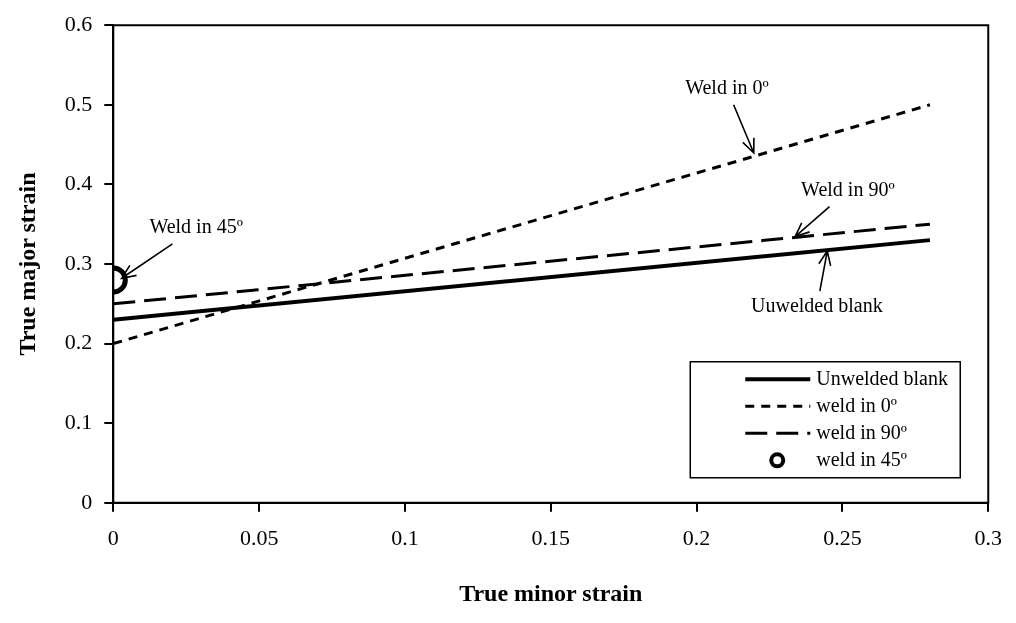 The height and width of the screenshot is (623, 1016). Describe the element at coordinates (842, 537) in the screenshot. I see `x-tick-label: 0.25` at that location.